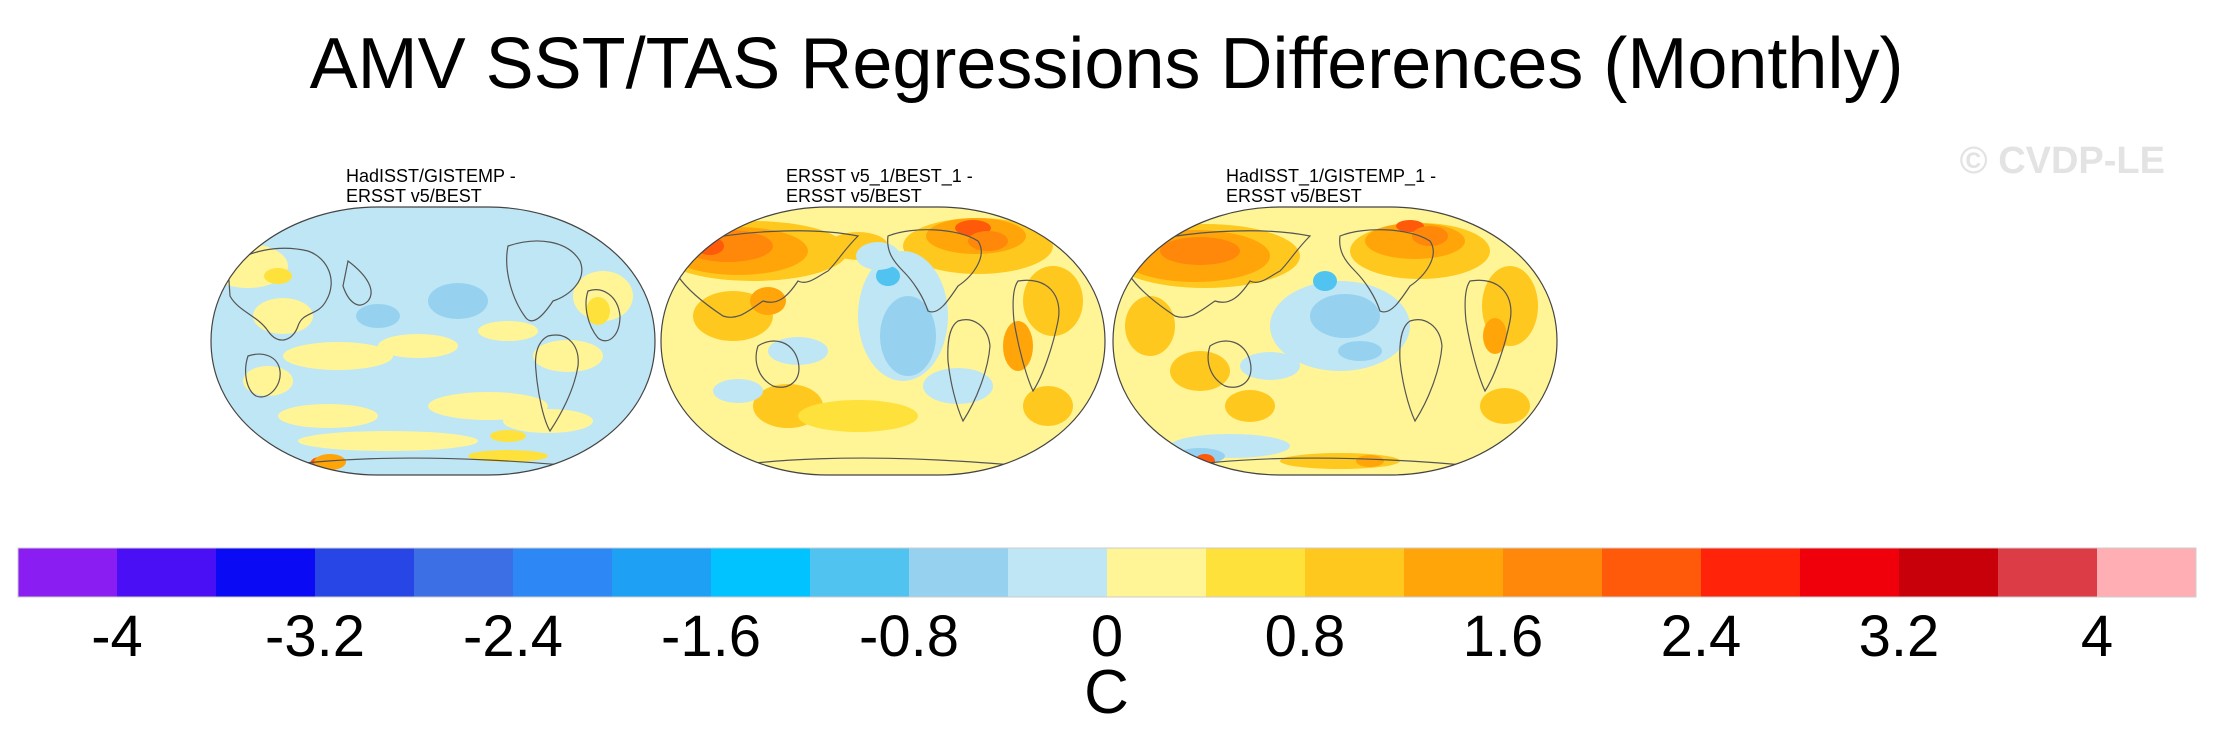 This screenshot has height=747, width=2213. What do you see at coordinates (1701, 636) in the screenshot?
I see `colorbar-tick-label: 2.4` at bounding box center [1701, 636].